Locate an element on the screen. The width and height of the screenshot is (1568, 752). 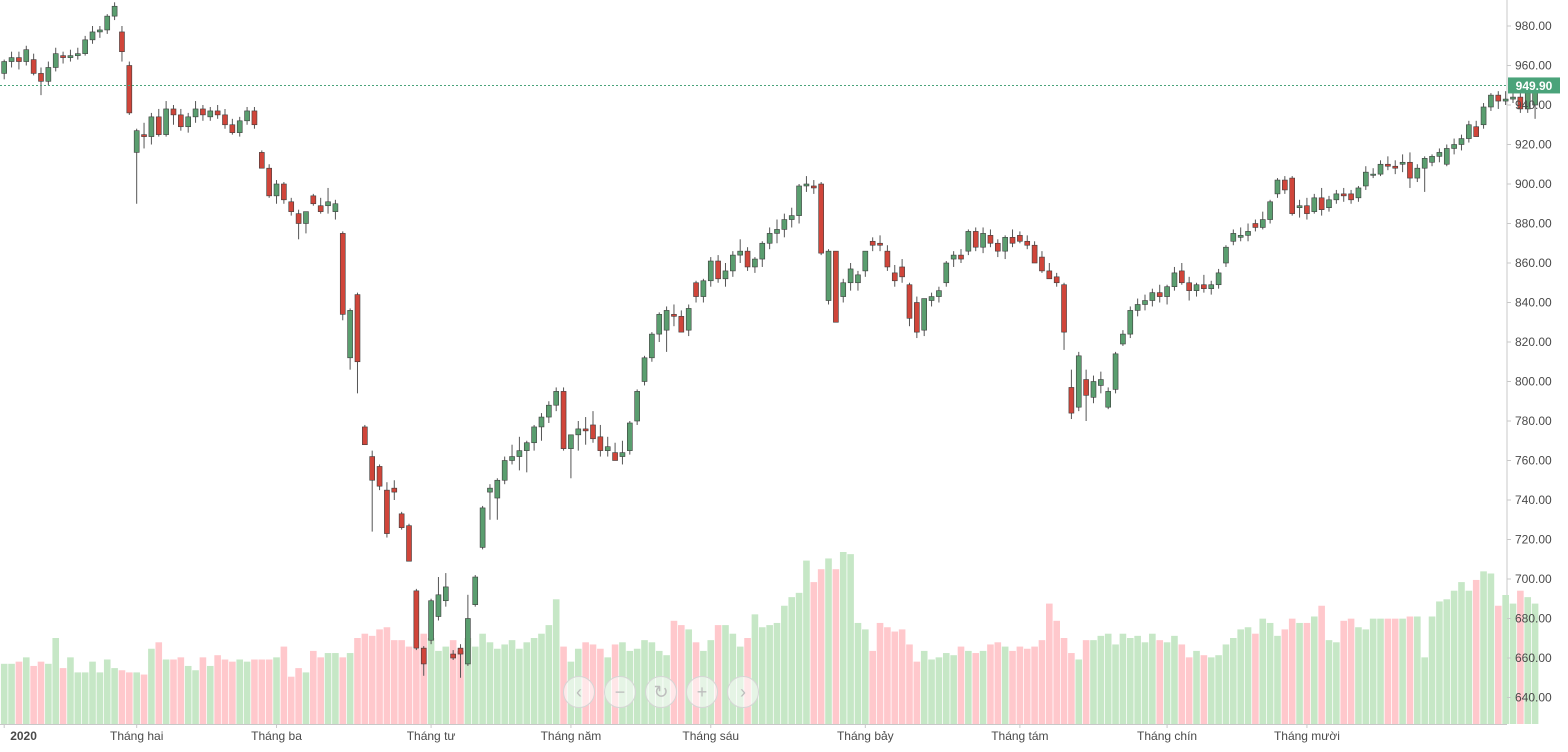
x-tick-label: Tháng hai is located at coordinates (136, 736).